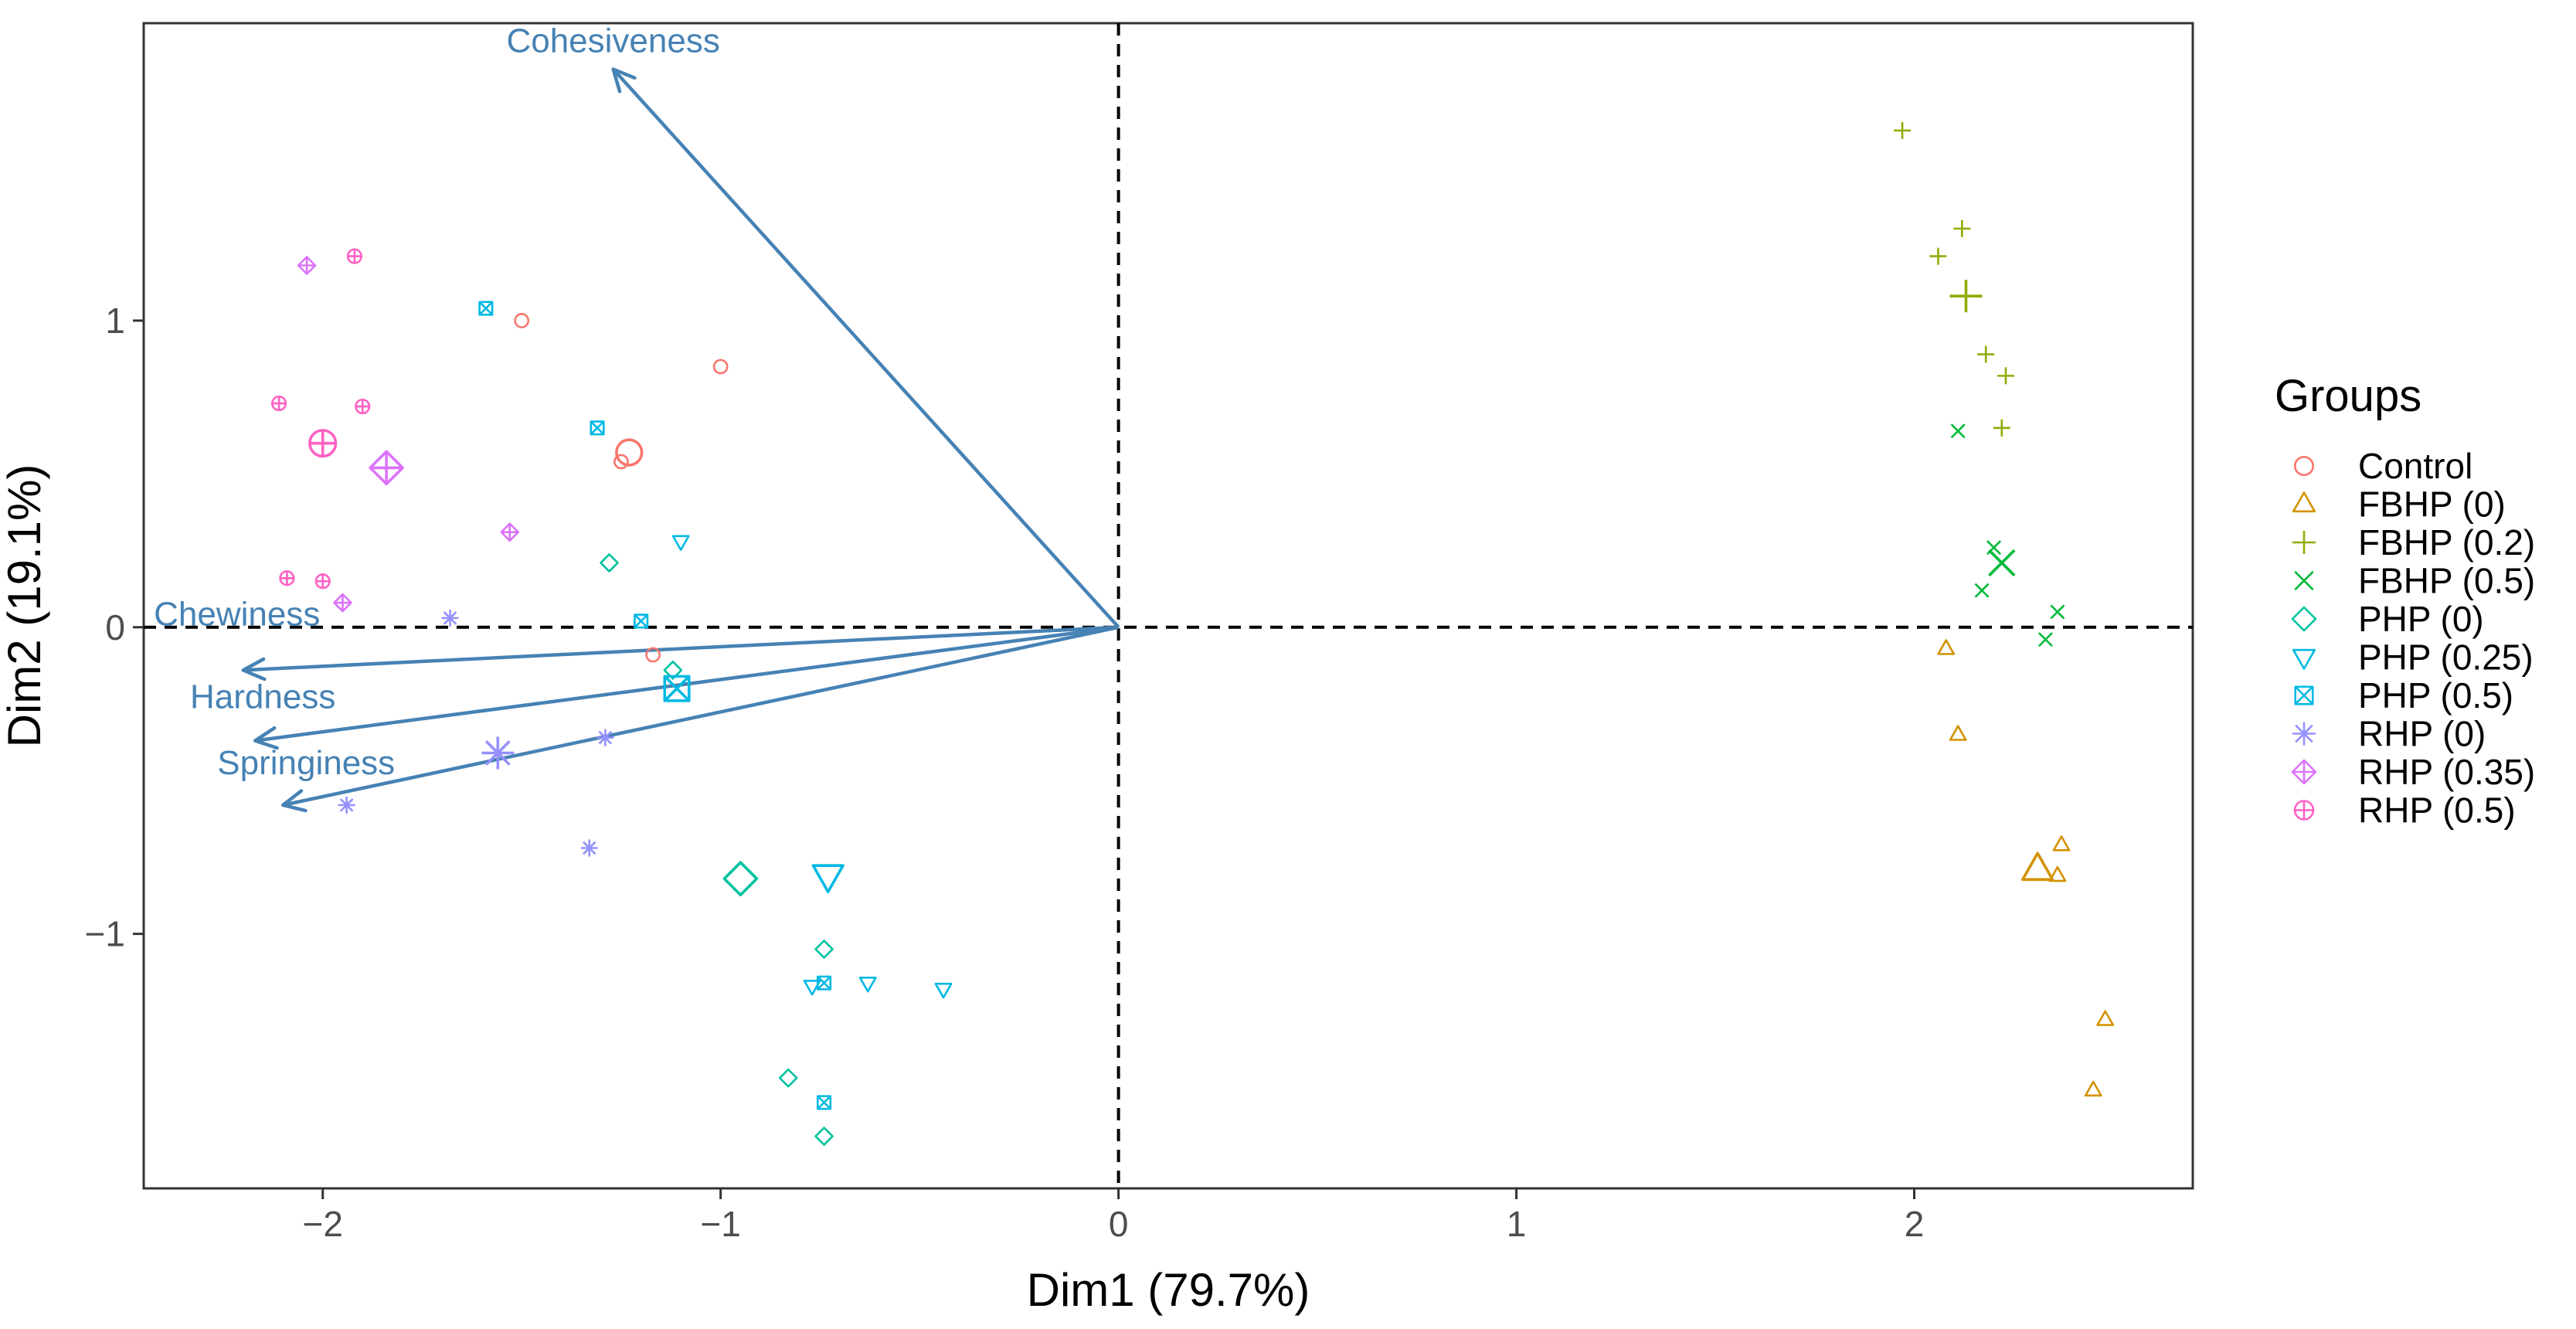 This screenshot has width=2576, height=1329. Describe the element at coordinates (2437, 811) in the screenshot. I see `legend-label: RHP (0.5)` at that location.